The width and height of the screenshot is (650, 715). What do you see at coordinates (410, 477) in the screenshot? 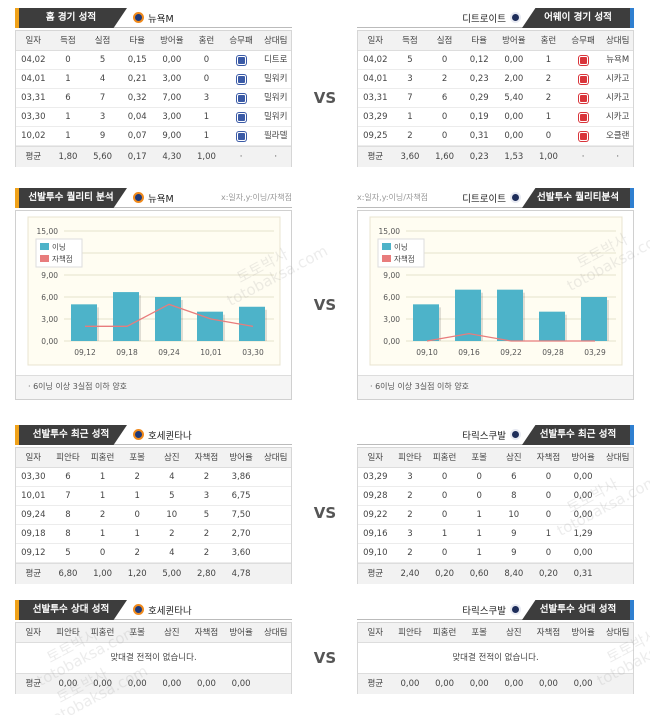
I see `table-cell: 3` at bounding box center [410, 477].